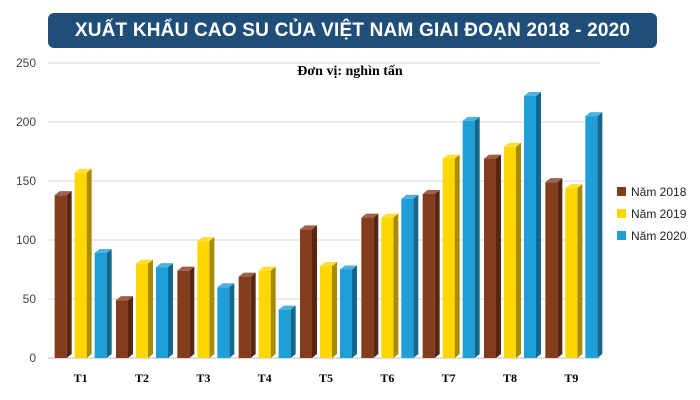 The height and width of the screenshot is (400, 700). Describe the element at coordinates (265, 378) in the screenshot. I see `x-tick-label: T4` at that location.